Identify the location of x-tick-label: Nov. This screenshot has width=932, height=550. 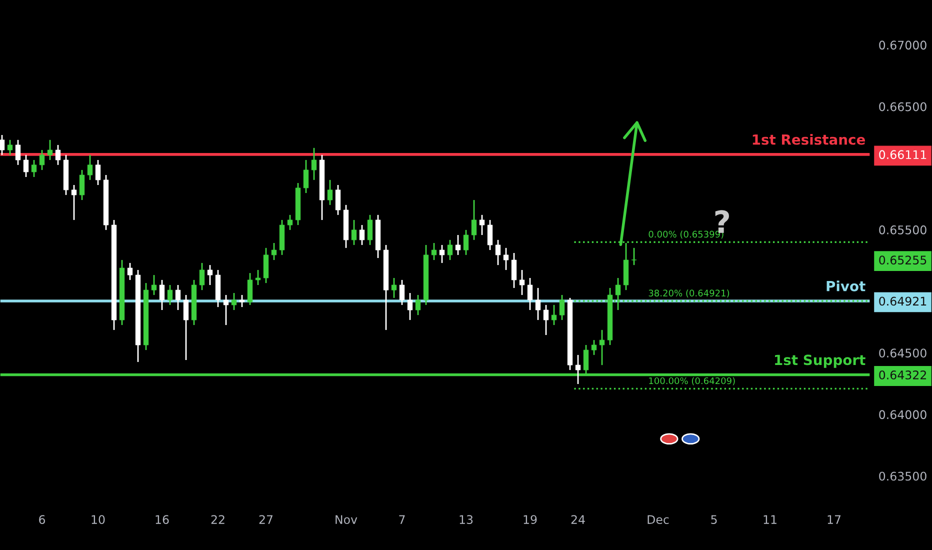
(347, 519).